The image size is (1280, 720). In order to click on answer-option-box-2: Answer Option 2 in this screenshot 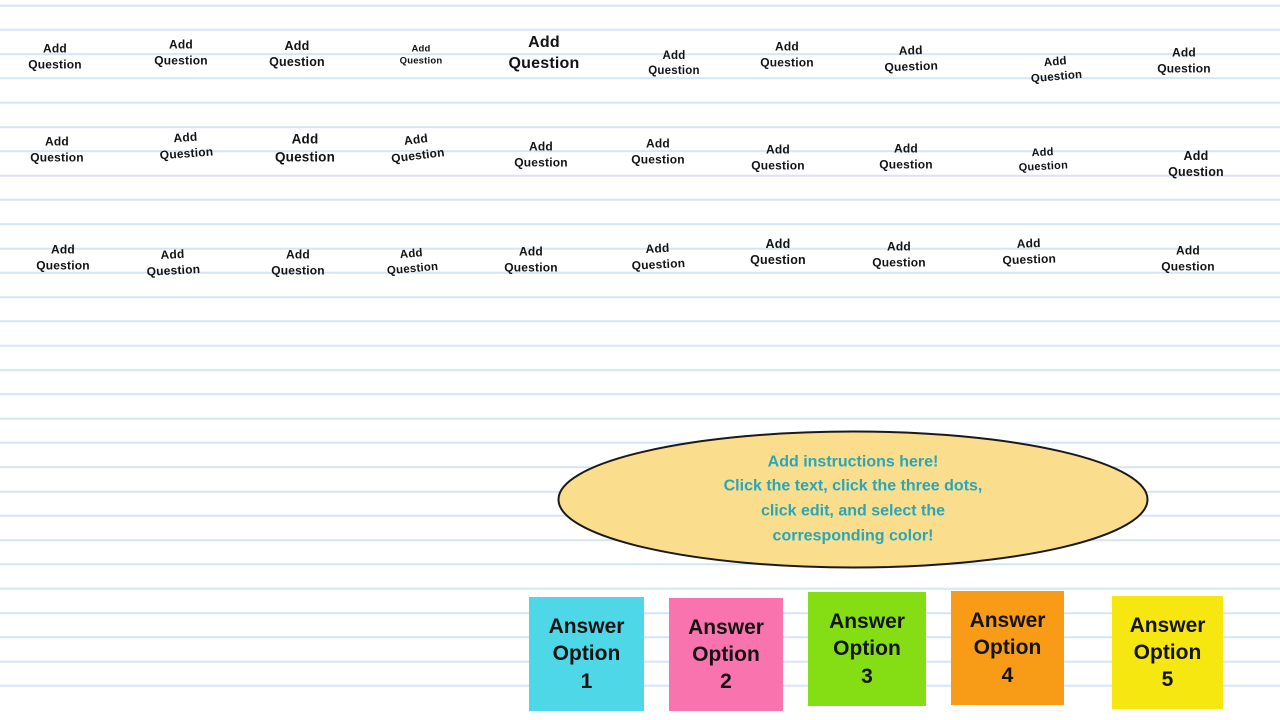, I will do `click(726, 654)`.